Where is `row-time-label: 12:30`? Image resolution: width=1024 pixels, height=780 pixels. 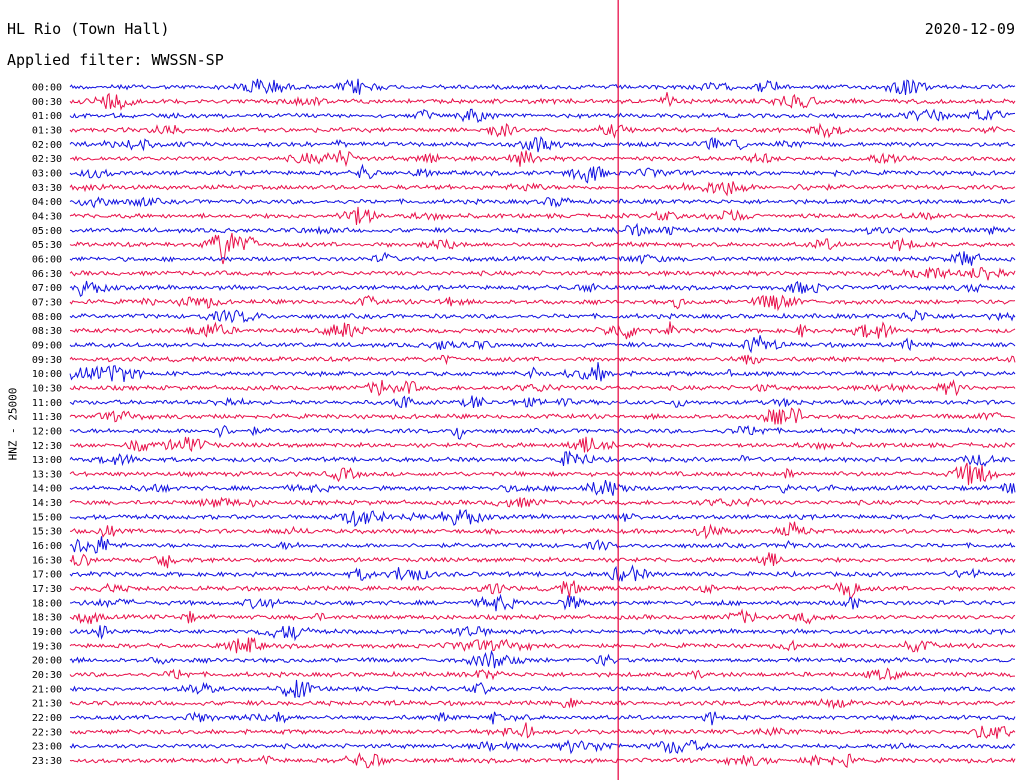
row-time-label: 12:30 is located at coordinates (47, 446).